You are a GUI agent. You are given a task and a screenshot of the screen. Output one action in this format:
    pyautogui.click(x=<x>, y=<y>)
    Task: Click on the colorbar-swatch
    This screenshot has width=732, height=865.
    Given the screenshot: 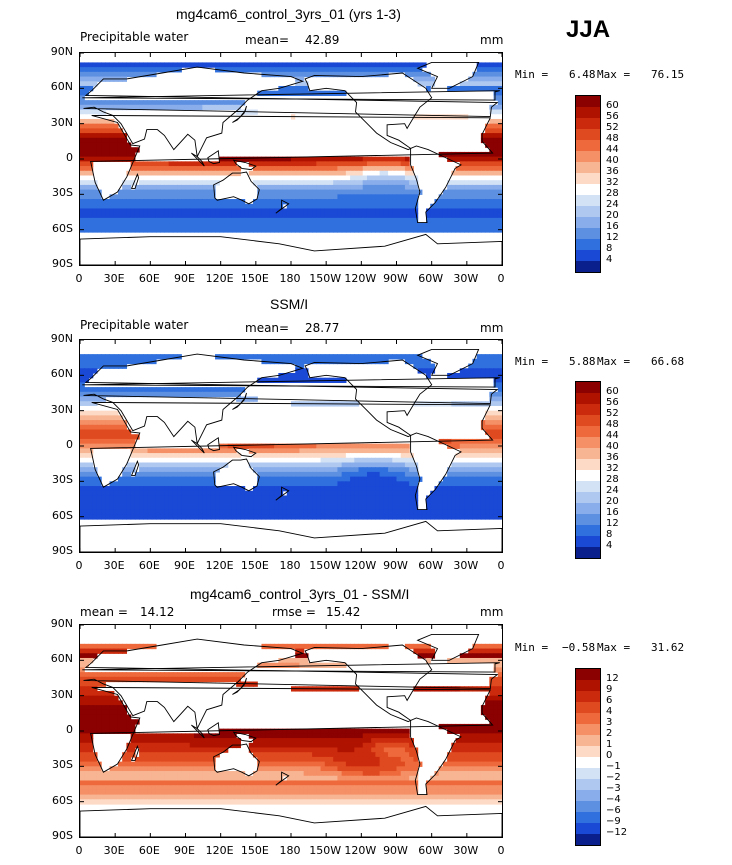 What is the action you would take?
    pyautogui.click(x=588, y=475)
    